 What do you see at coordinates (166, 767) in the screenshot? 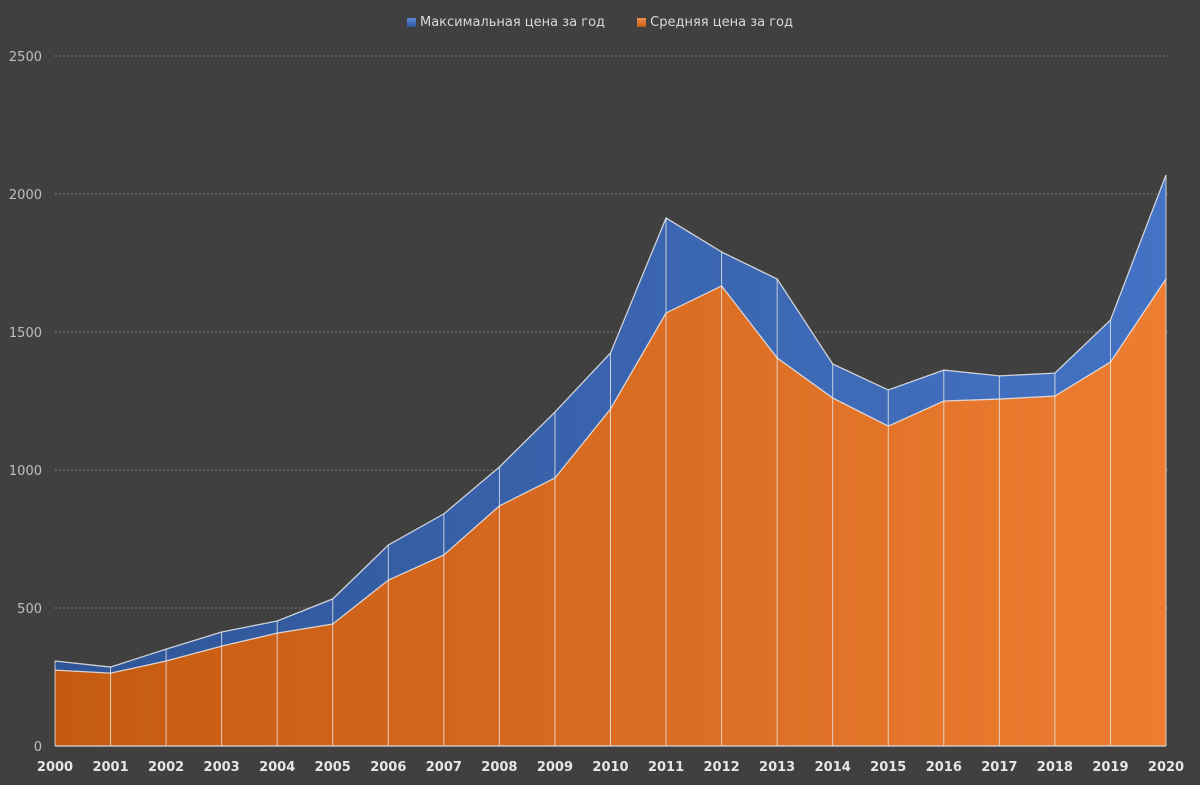
I see `x-tick-label: 2002` at bounding box center [166, 767].